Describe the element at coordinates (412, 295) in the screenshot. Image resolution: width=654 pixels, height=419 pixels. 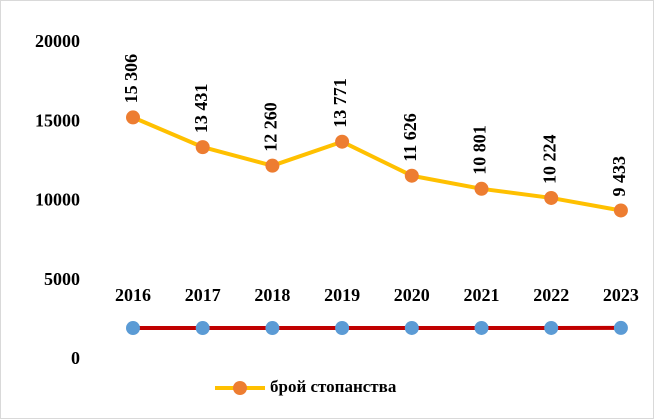
I see `data-label: 2020` at that location.